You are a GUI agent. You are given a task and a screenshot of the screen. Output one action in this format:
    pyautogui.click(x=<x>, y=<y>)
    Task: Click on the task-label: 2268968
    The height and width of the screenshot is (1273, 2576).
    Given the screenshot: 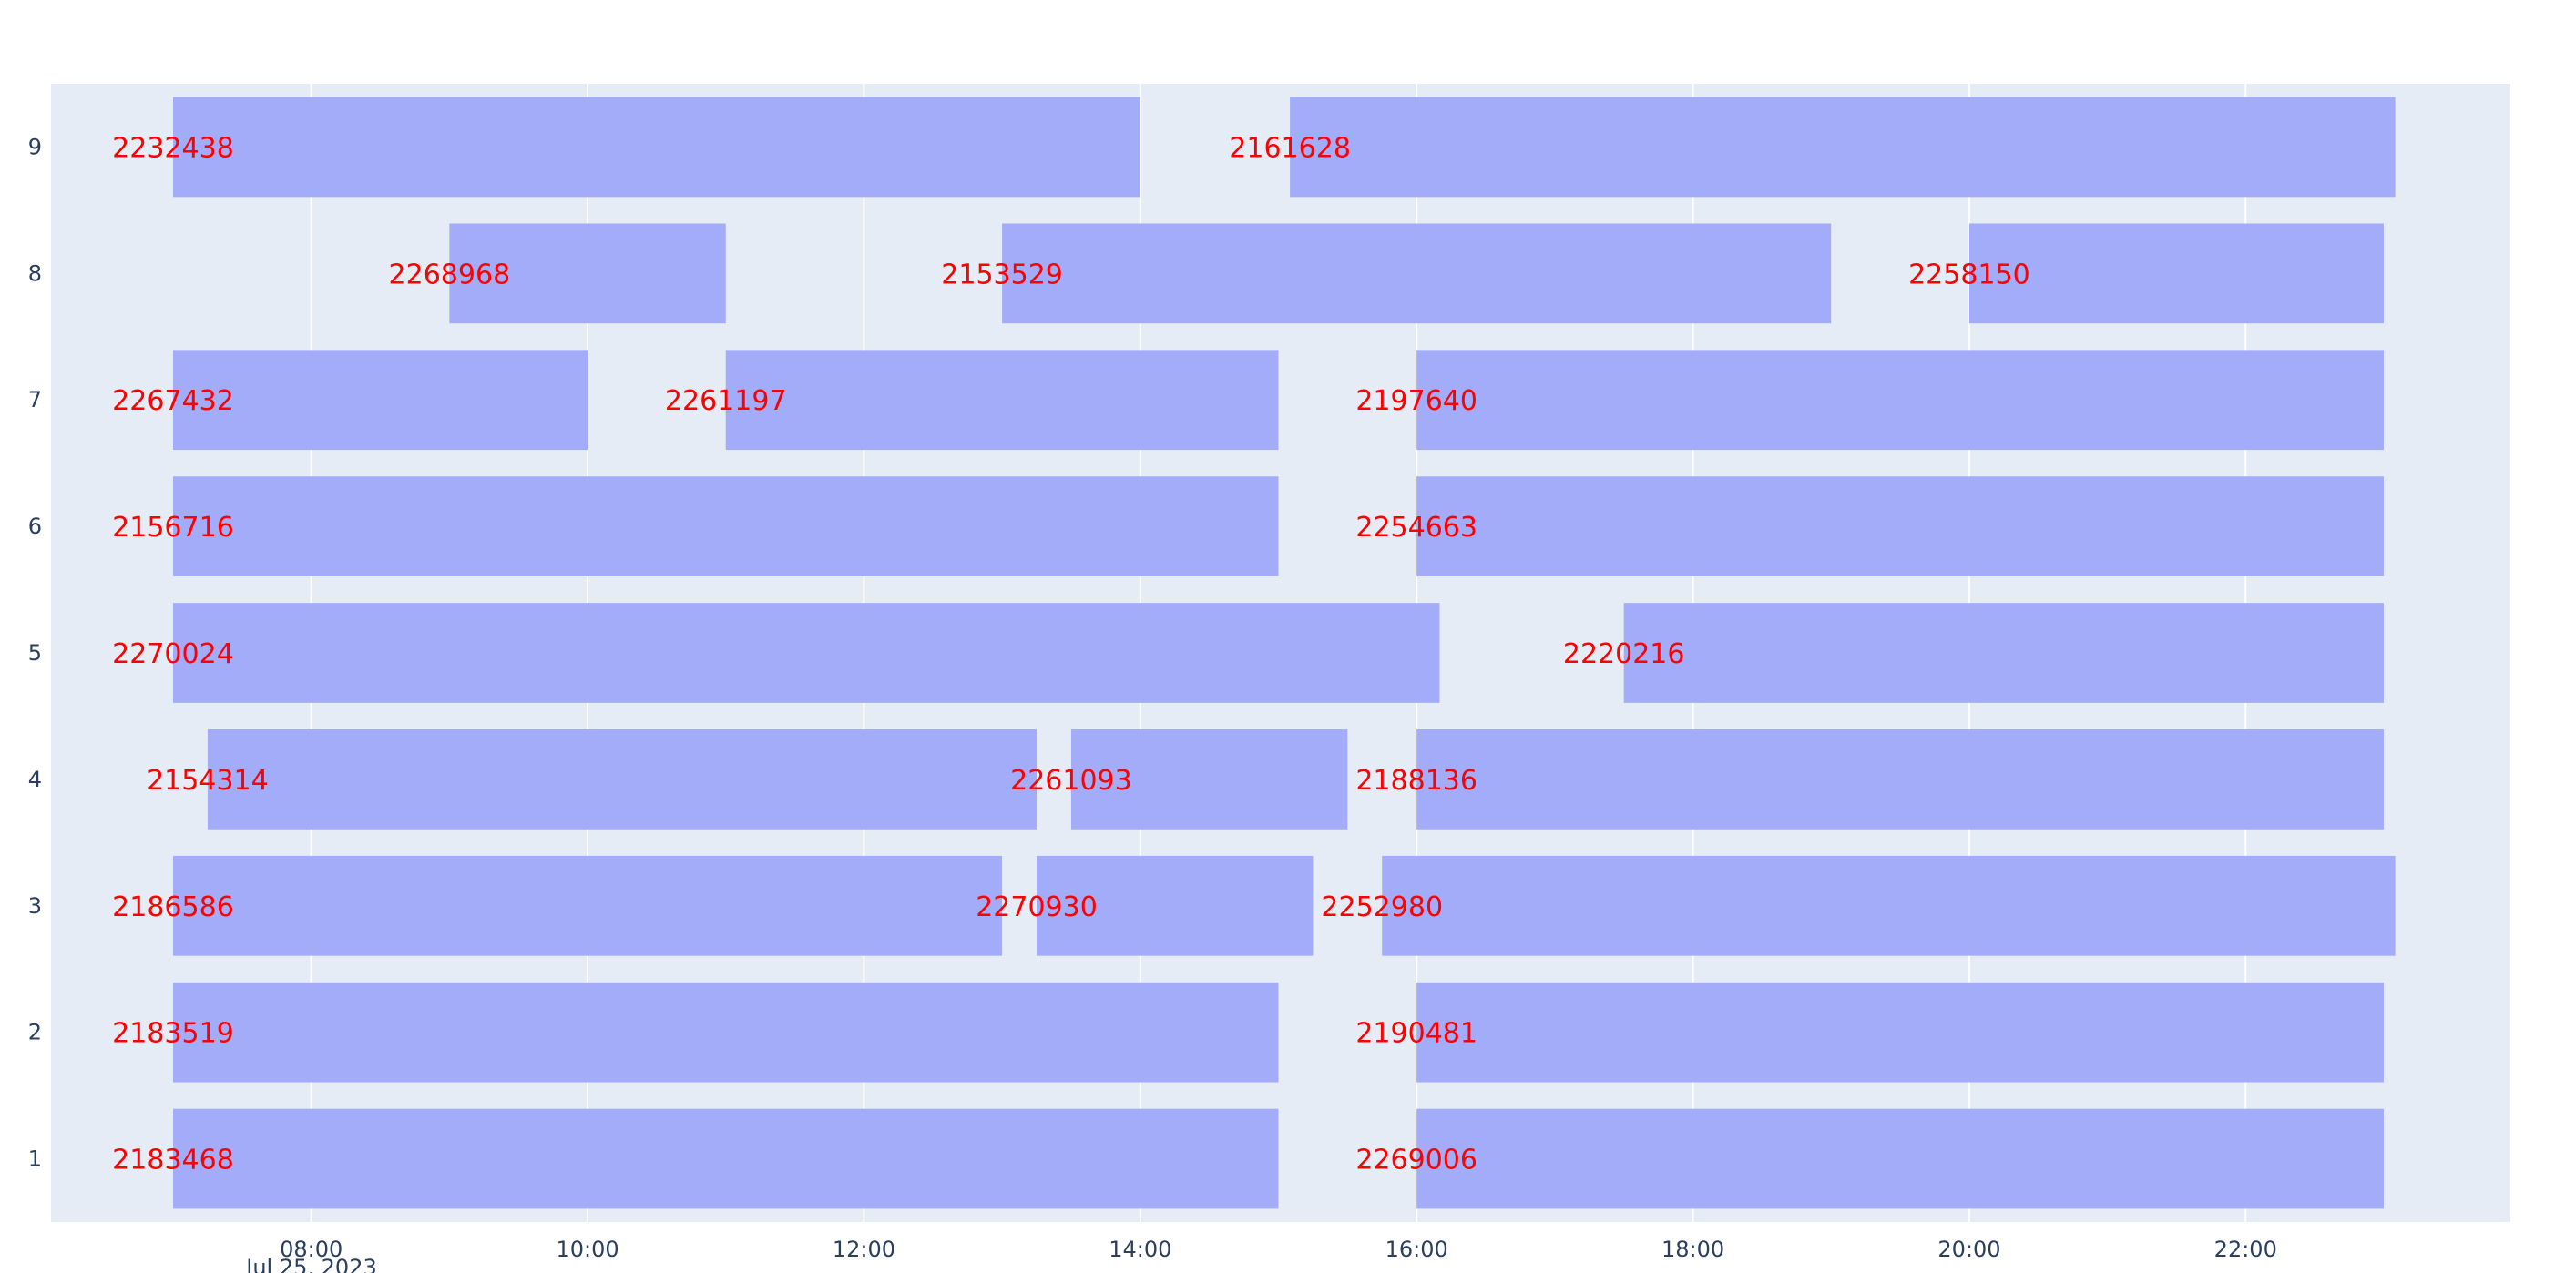 What is the action you would take?
    pyautogui.click(x=450, y=275)
    